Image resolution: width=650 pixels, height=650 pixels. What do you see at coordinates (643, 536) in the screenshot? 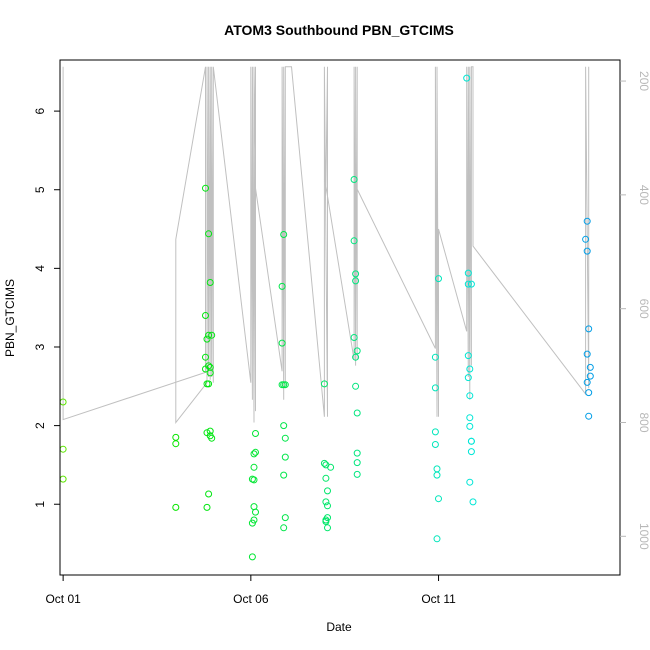
I see `y2-tick-label: 1000` at bounding box center [643, 536].